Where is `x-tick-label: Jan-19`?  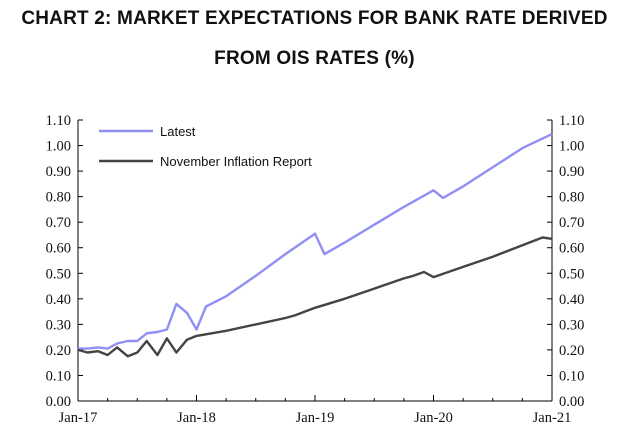
x-tick-label: Jan-19 is located at coordinates (315, 418).